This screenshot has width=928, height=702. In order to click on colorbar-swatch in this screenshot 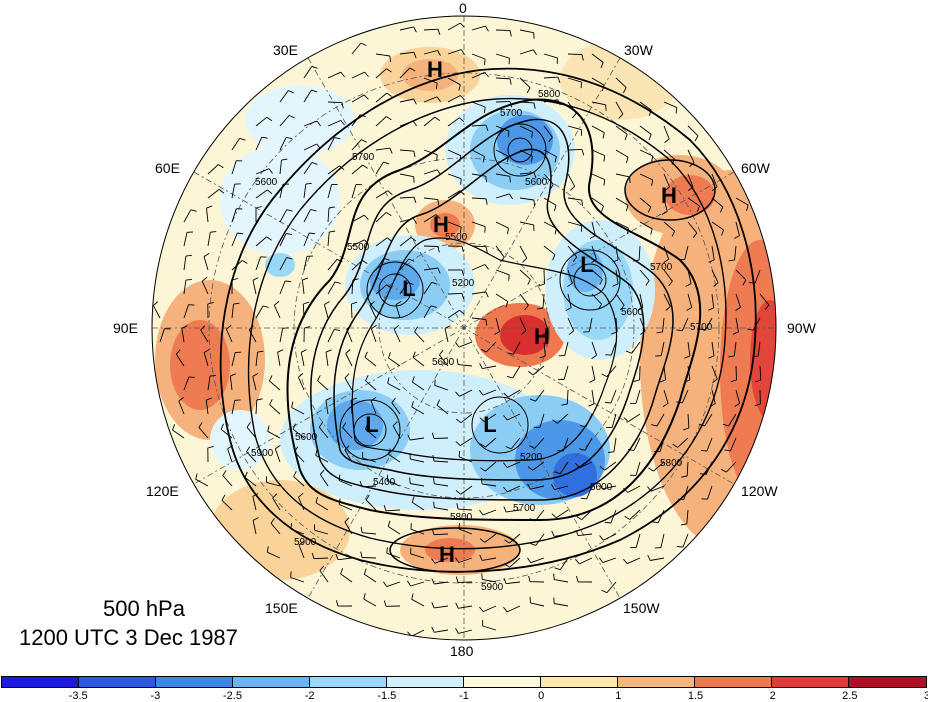, I will do `click(40, 682)`.